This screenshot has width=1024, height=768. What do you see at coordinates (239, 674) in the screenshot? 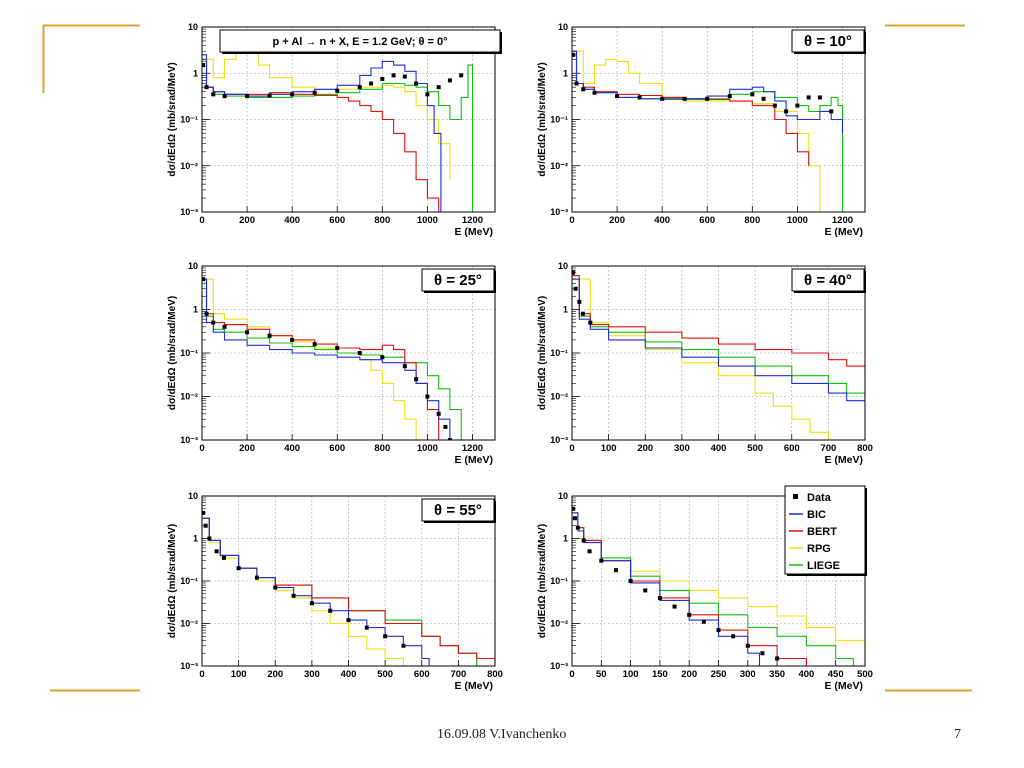
I see `x-tick-label: 100` at bounding box center [239, 674].